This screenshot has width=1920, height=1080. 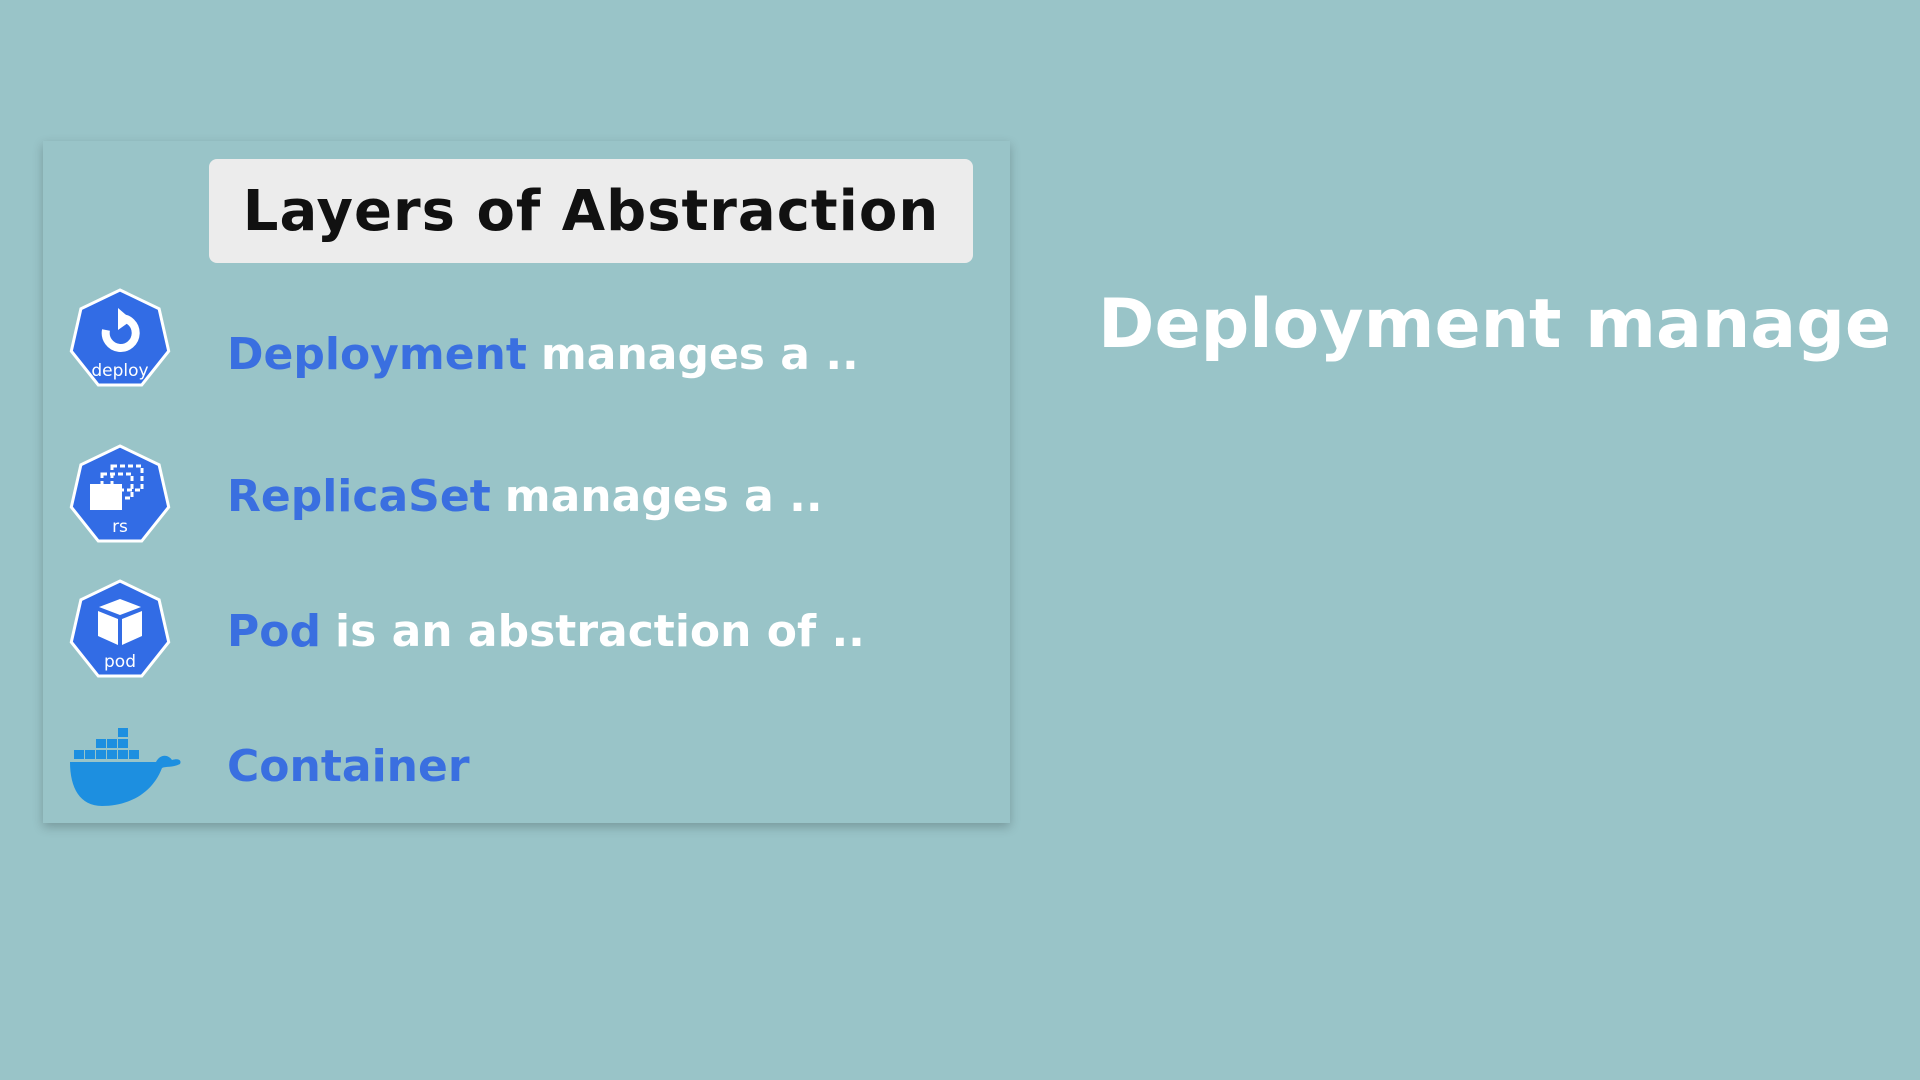 What do you see at coordinates (359, 496) in the screenshot?
I see `layer-name: ReplicaSet` at bounding box center [359, 496].